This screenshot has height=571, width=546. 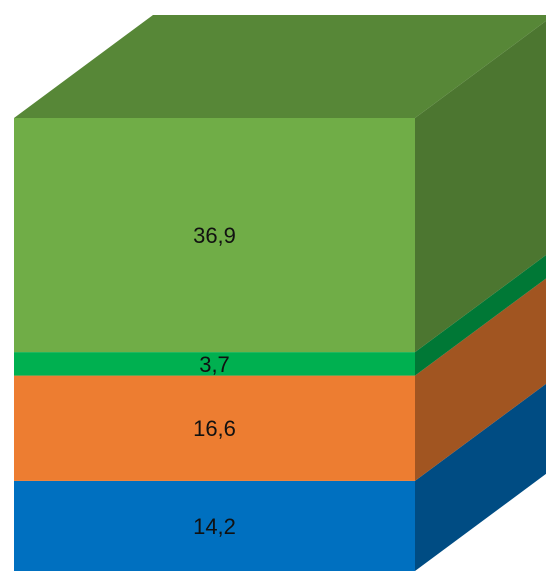 I want to click on data-labels: 14,2 16,6 3,7 36,9, so click(x=214, y=381).